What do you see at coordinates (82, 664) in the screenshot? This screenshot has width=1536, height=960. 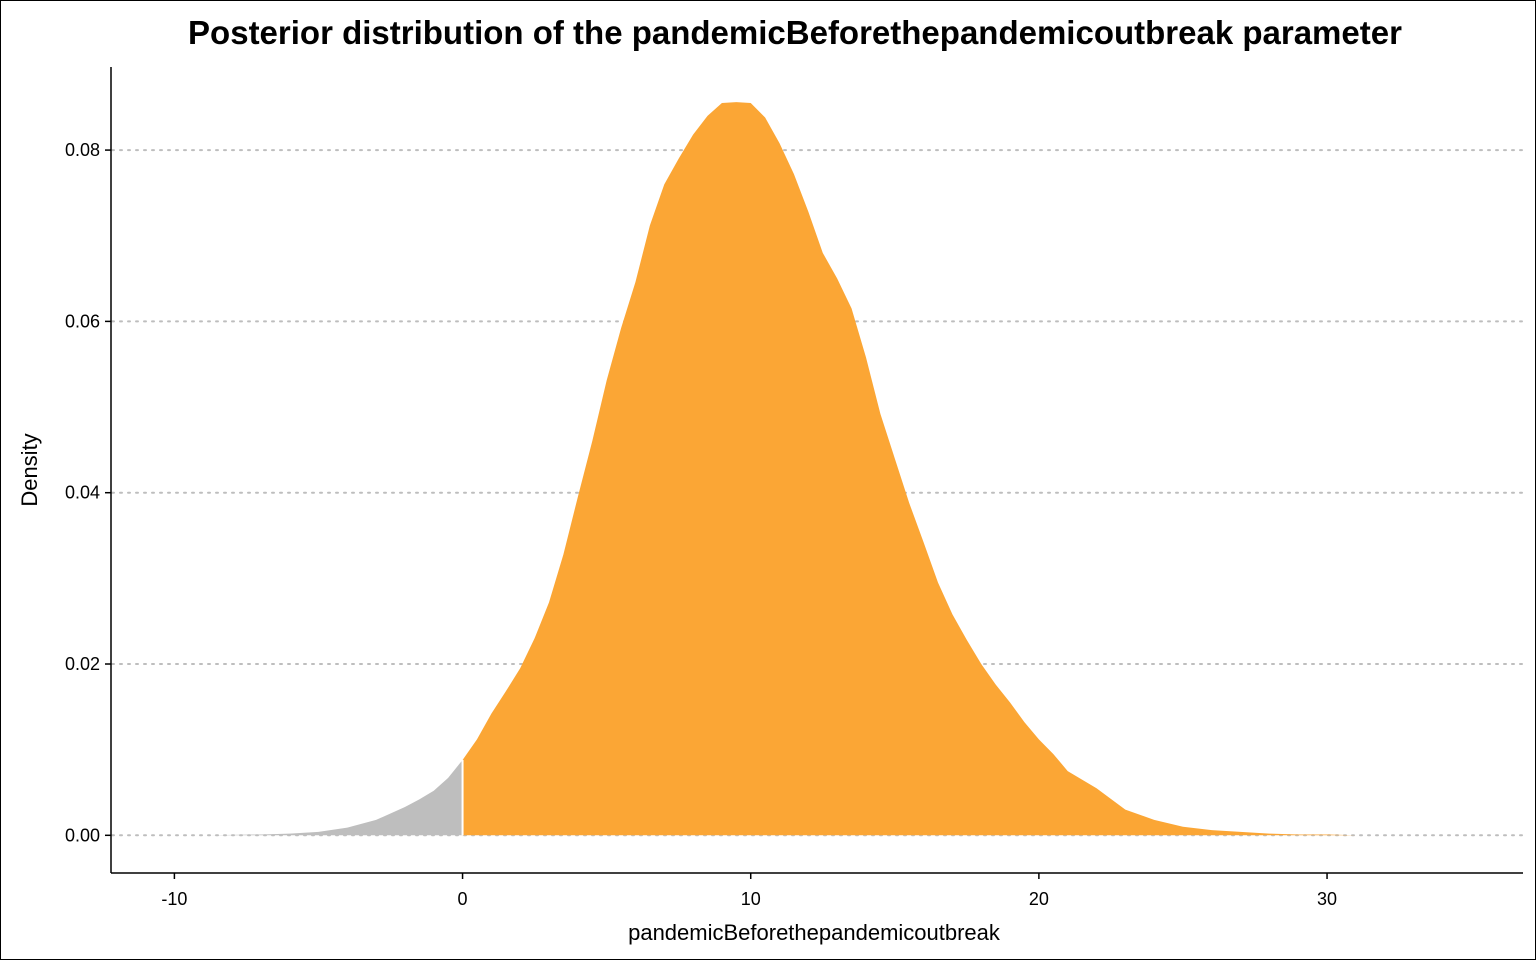 I see `y-tick-label: 0.02` at bounding box center [82, 664].